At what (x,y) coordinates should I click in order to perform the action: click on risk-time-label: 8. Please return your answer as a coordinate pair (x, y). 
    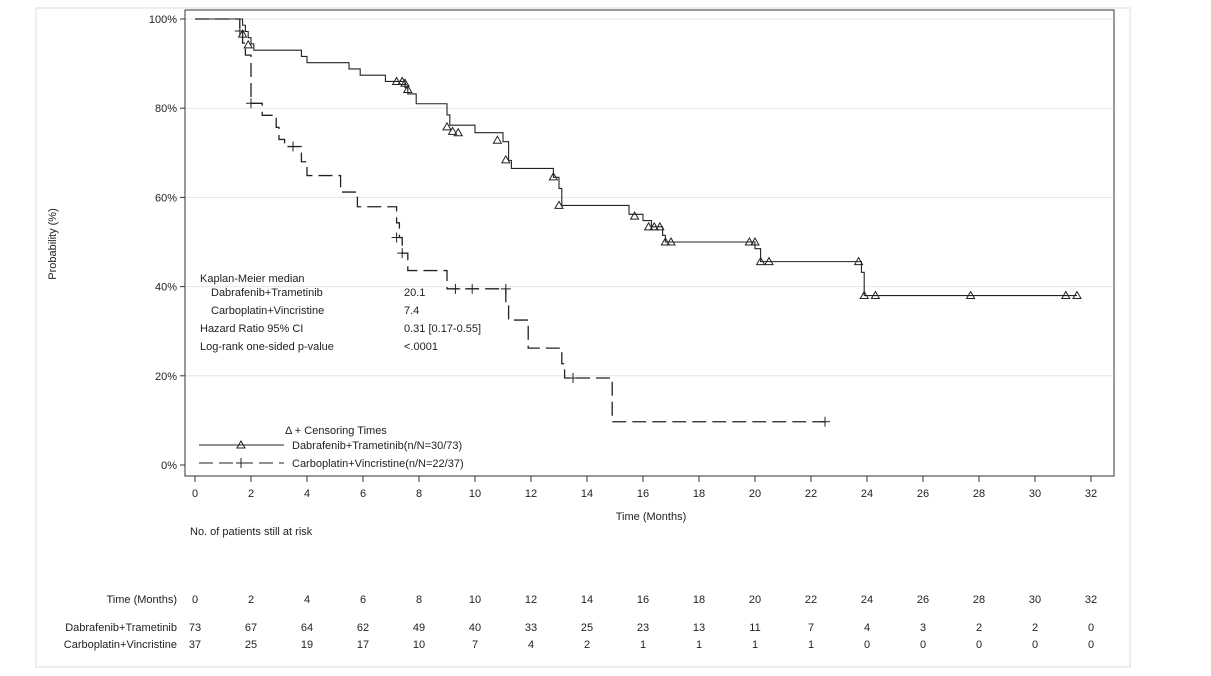
    Looking at the image, I should click on (419, 600).